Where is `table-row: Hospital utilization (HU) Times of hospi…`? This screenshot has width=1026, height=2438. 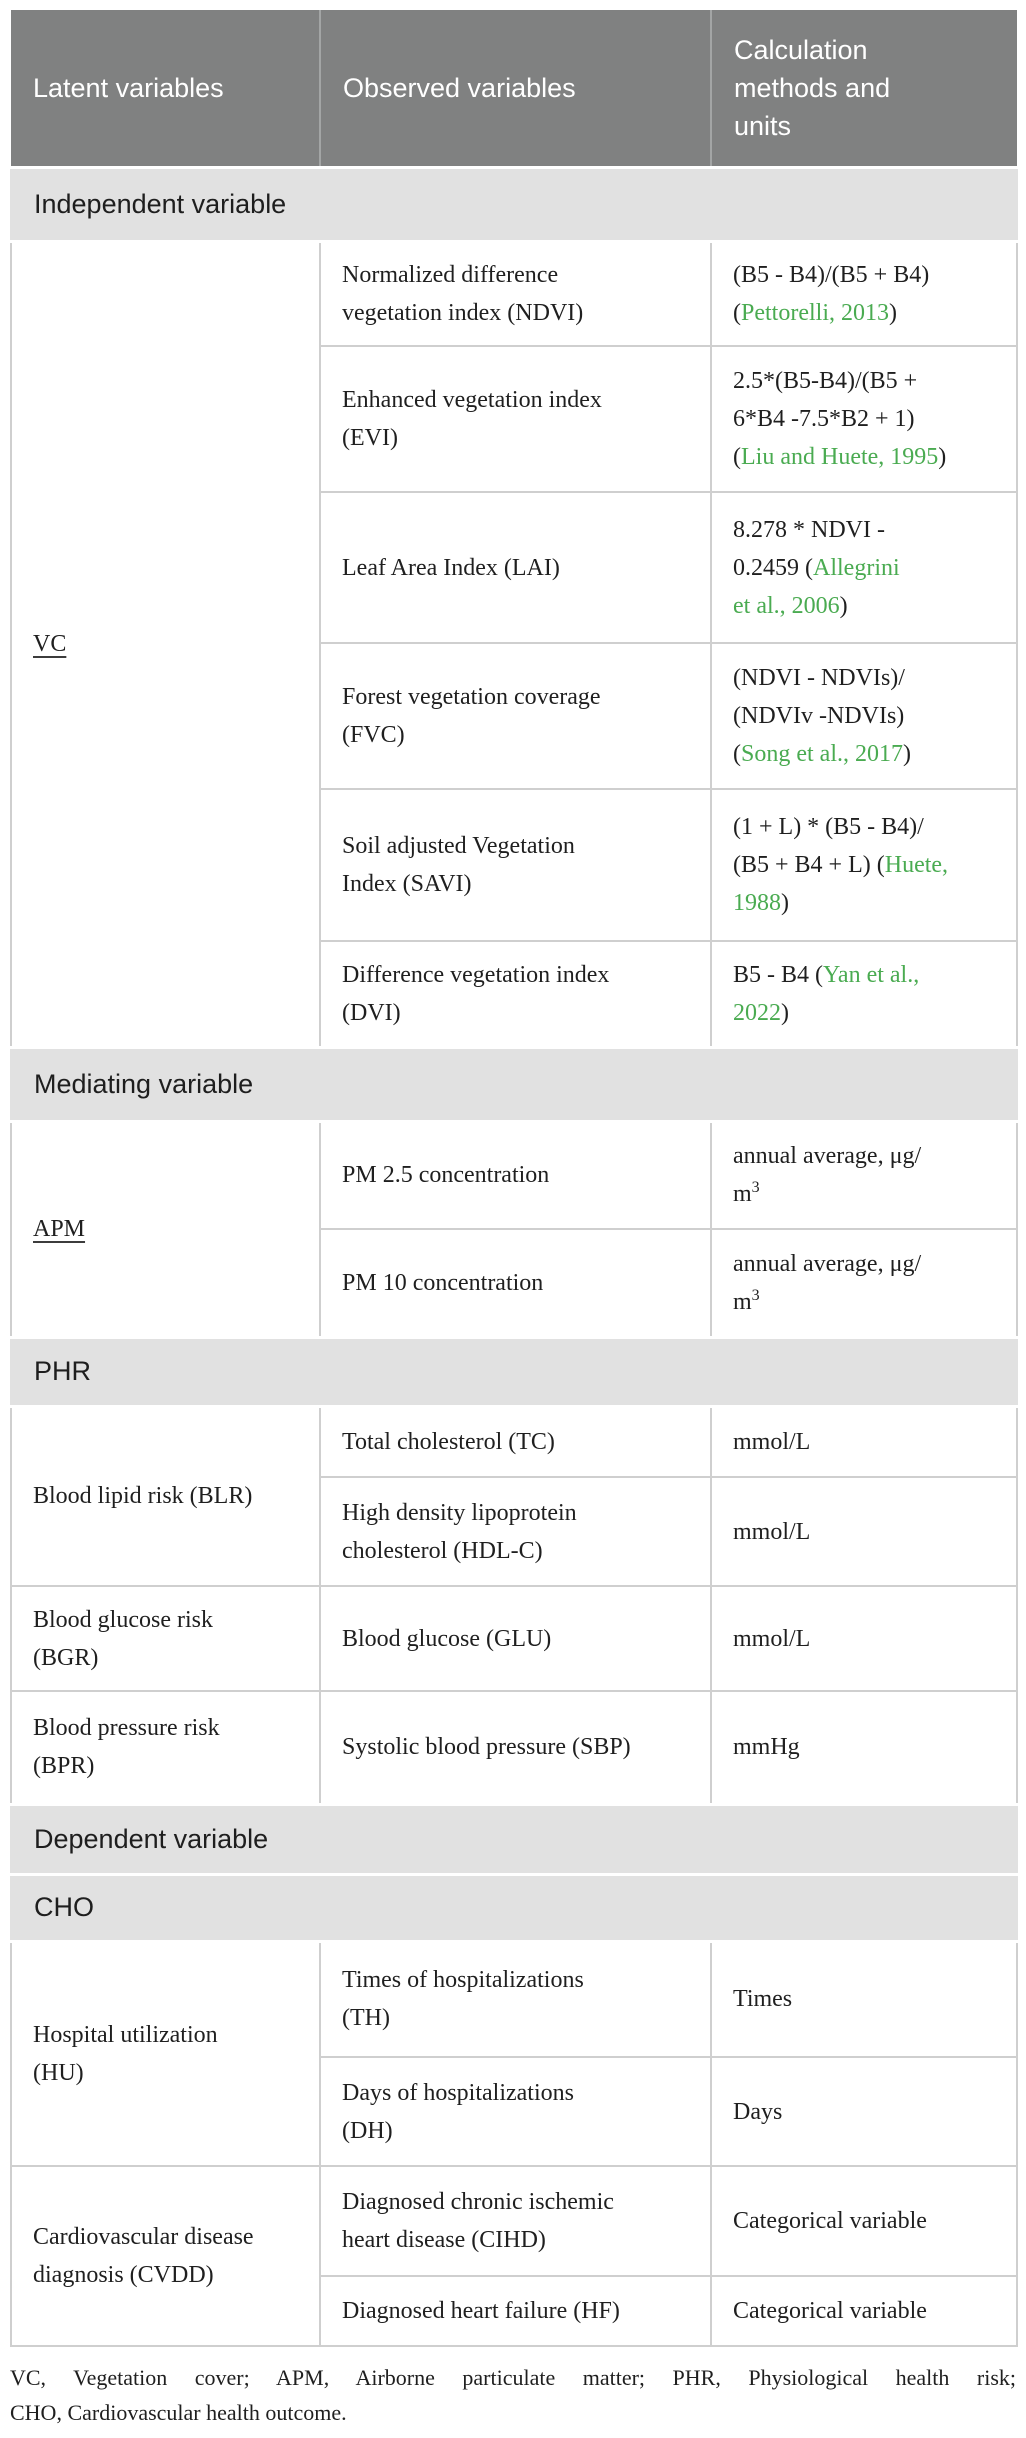
table-row: Hospital utilization (HU) Times of hospi… is located at coordinates (514, 2053).